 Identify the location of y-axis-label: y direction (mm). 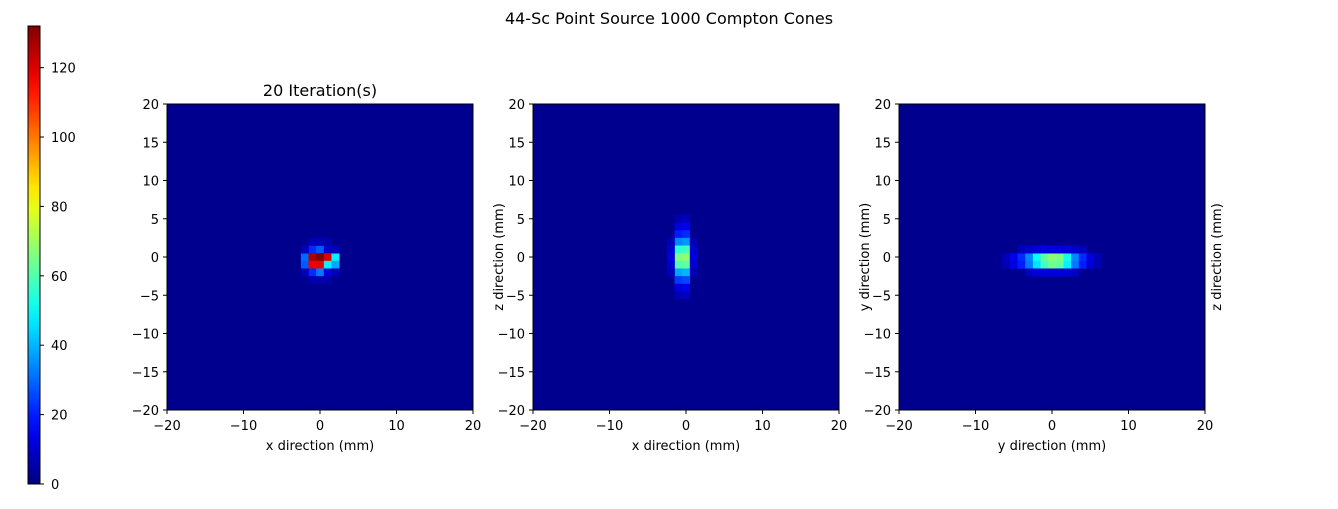
(865, 257).